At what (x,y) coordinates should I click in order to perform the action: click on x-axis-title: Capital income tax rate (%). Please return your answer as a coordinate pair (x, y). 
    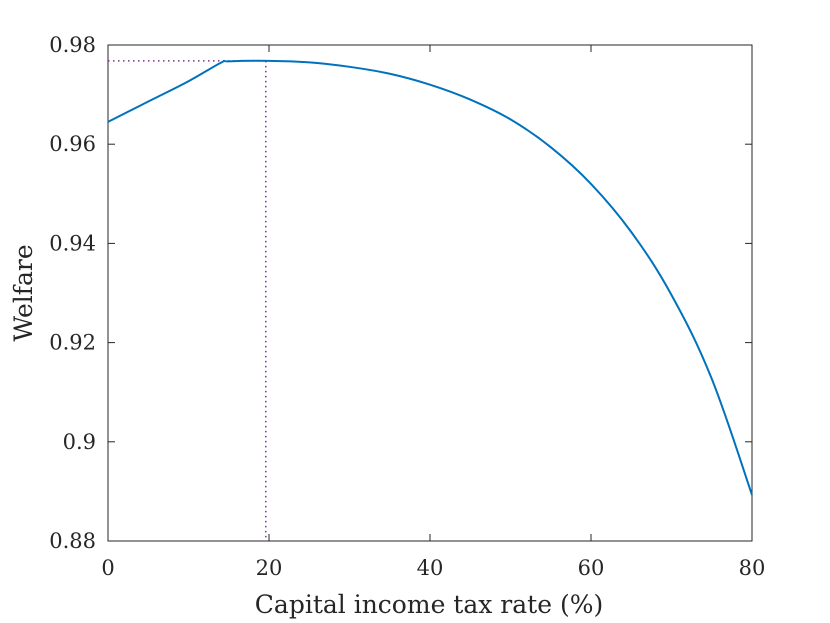
    Looking at the image, I should click on (429, 604).